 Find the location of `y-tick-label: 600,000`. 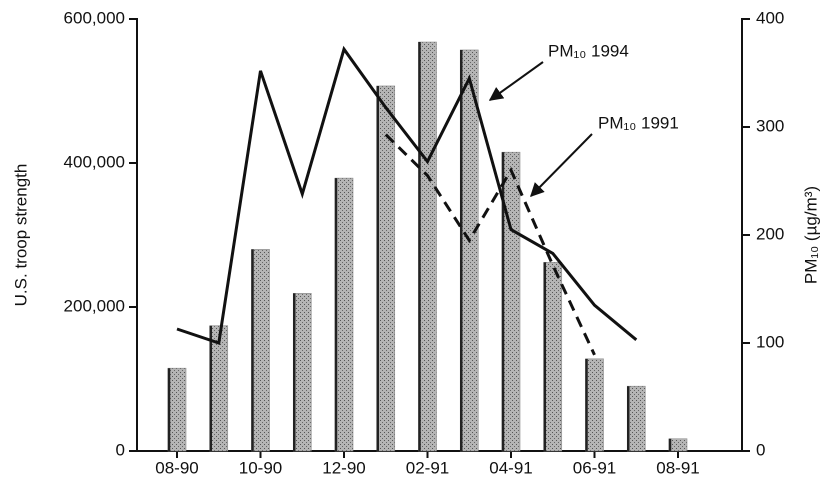

y-tick-label: 600,000 is located at coordinates (94, 17).